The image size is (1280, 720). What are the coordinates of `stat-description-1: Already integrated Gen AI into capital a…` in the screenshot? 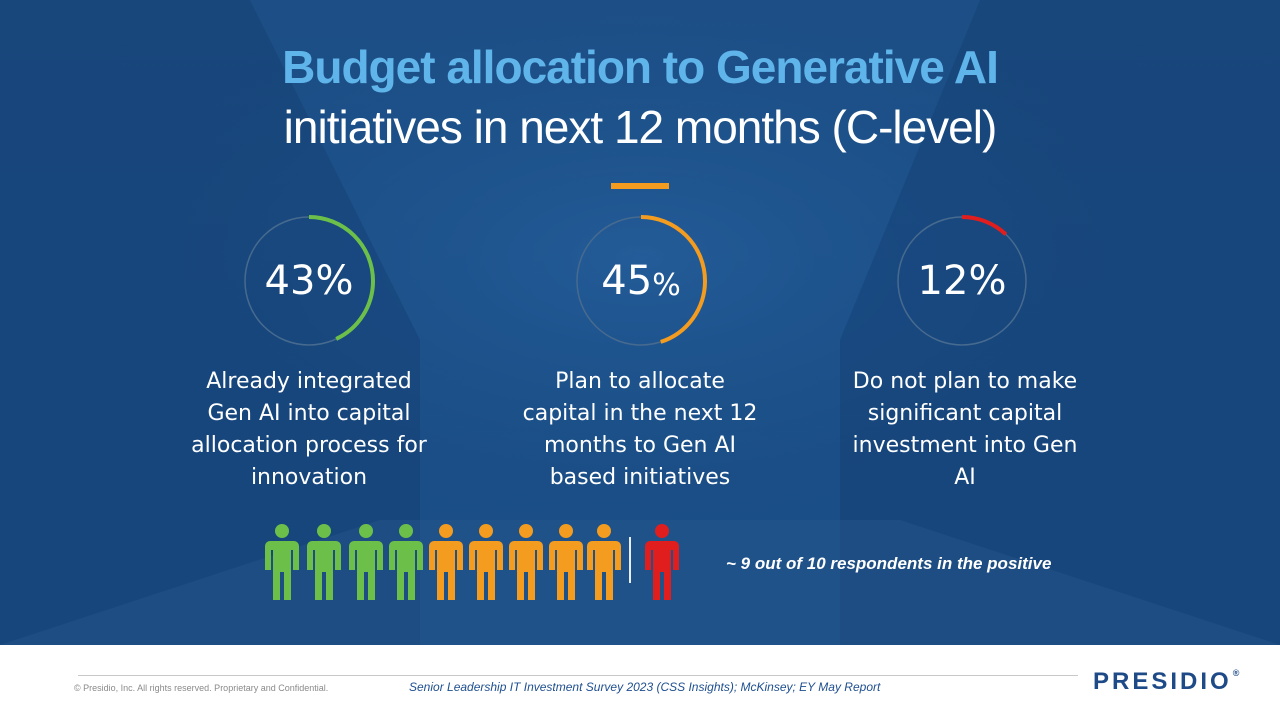 It's located at (309, 429).